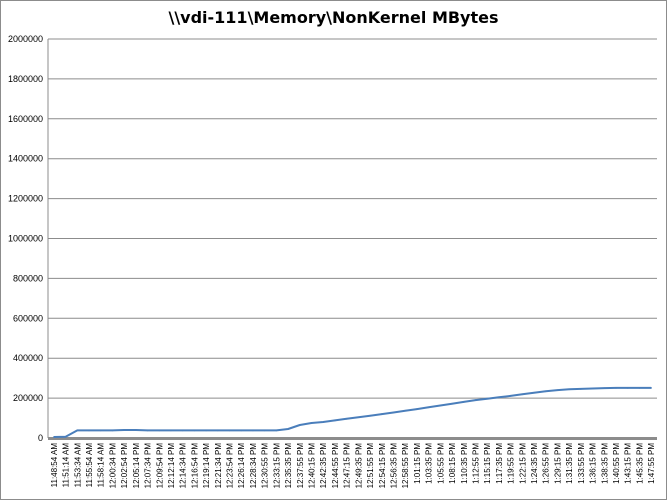  I want to click on y-tick-label: 600000, so click(28, 318).